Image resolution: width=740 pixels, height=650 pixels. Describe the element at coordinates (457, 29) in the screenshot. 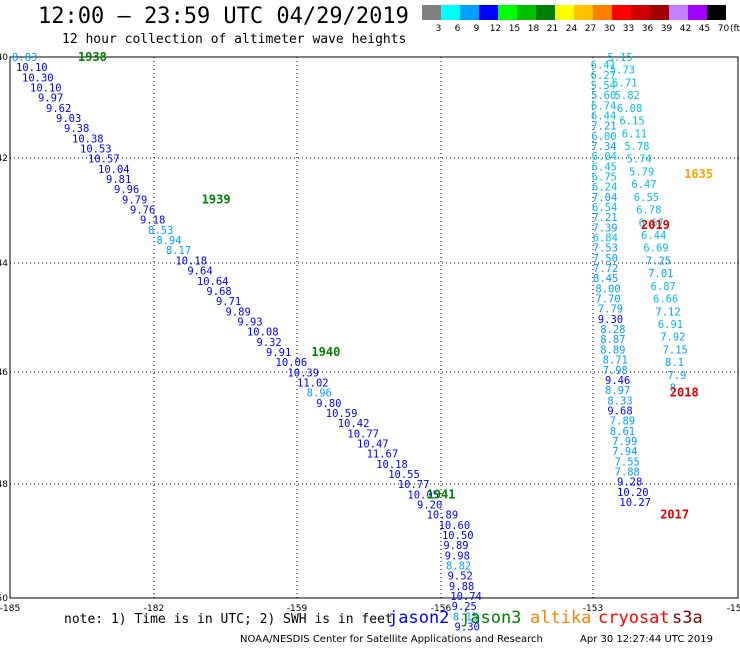

I see `legend-bin-label: 6` at that location.